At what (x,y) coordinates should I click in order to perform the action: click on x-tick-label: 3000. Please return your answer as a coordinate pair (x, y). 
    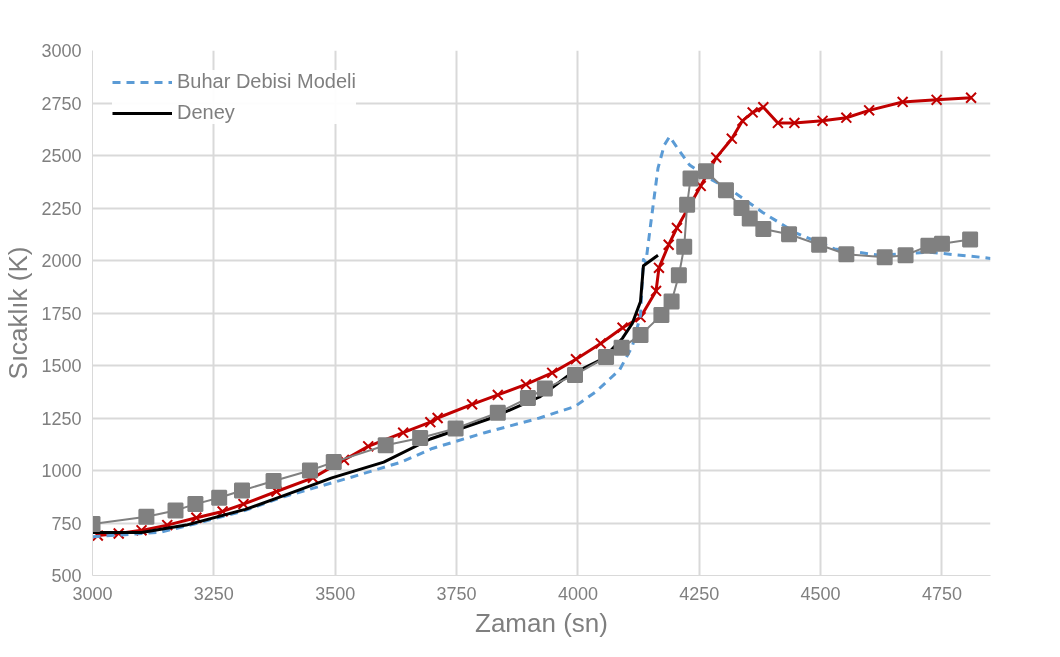
    Looking at the image, I should click on (92, 593).